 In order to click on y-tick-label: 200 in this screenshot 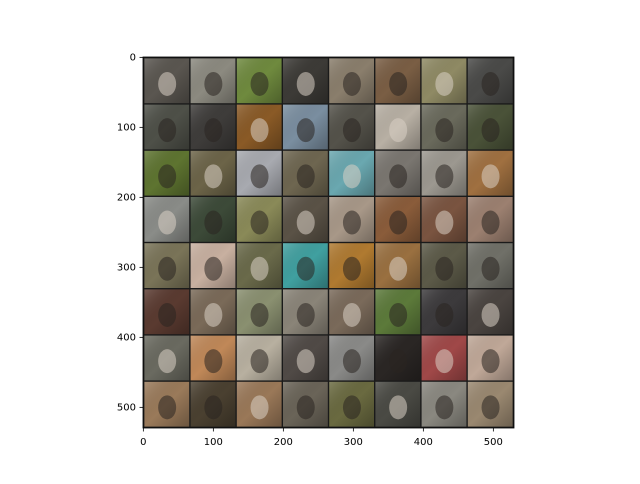, I will do `click(126, 197)`.